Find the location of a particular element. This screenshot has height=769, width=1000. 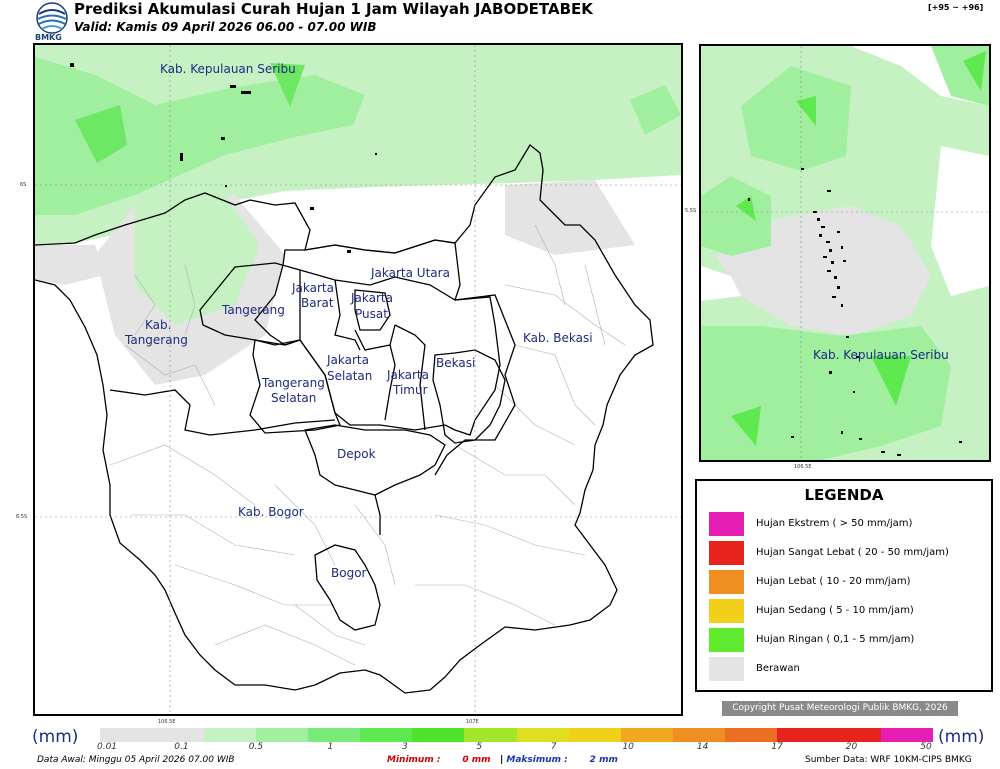

legend-item-sangat-lebat: Hujan Sangat Lebat ( 20 - 50 mm/jam) is located at coordinates (844, 553).